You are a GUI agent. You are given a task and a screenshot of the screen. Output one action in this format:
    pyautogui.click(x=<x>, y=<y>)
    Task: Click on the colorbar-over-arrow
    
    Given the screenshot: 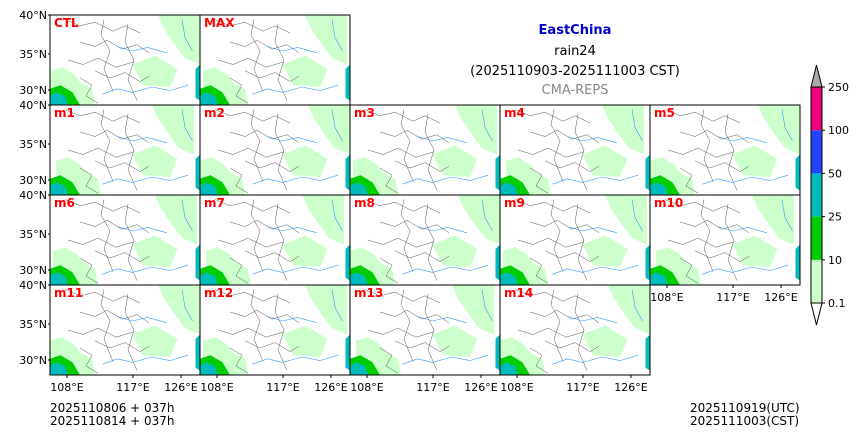 What is the action you would take?
    pyautogui.click(x=816, y=76)
    